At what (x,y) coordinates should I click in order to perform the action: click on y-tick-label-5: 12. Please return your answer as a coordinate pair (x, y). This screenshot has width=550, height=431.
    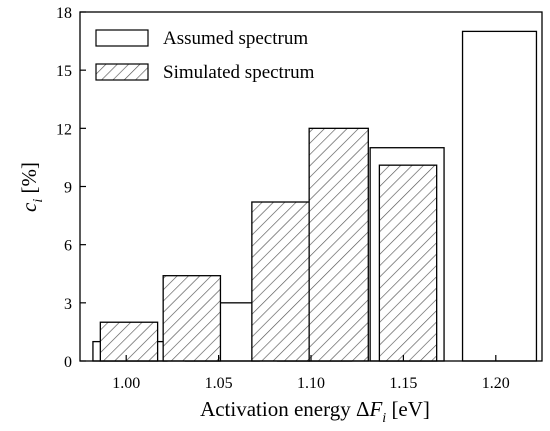
    Looking at the image, I should click on (64, 129).